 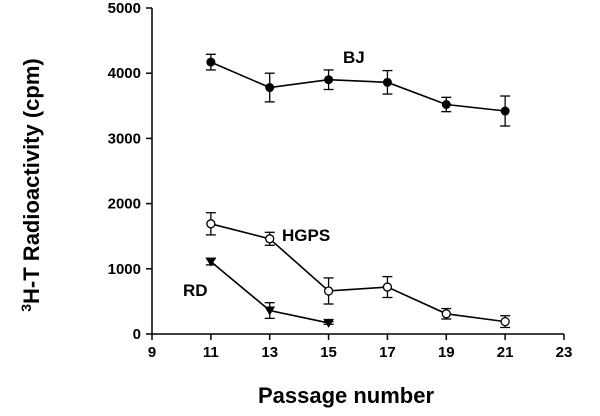 What do you see at coordinates (354, 57) in the screenshot?
I see `series-label-bj: BJ` at bounding box center [354, 57].